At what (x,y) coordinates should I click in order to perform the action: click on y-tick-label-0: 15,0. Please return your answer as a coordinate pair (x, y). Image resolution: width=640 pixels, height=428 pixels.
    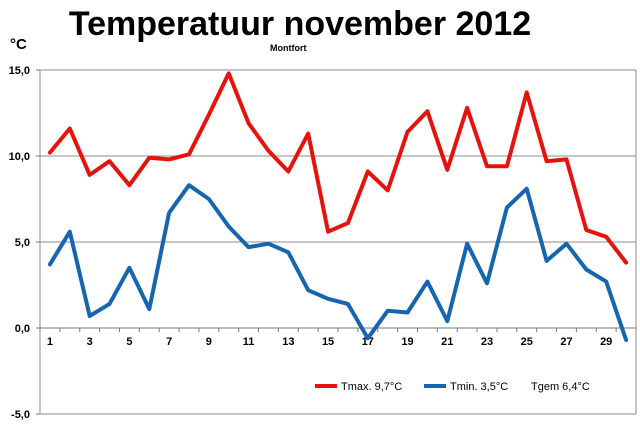
    Looking at the image, I should click on (19, 71).